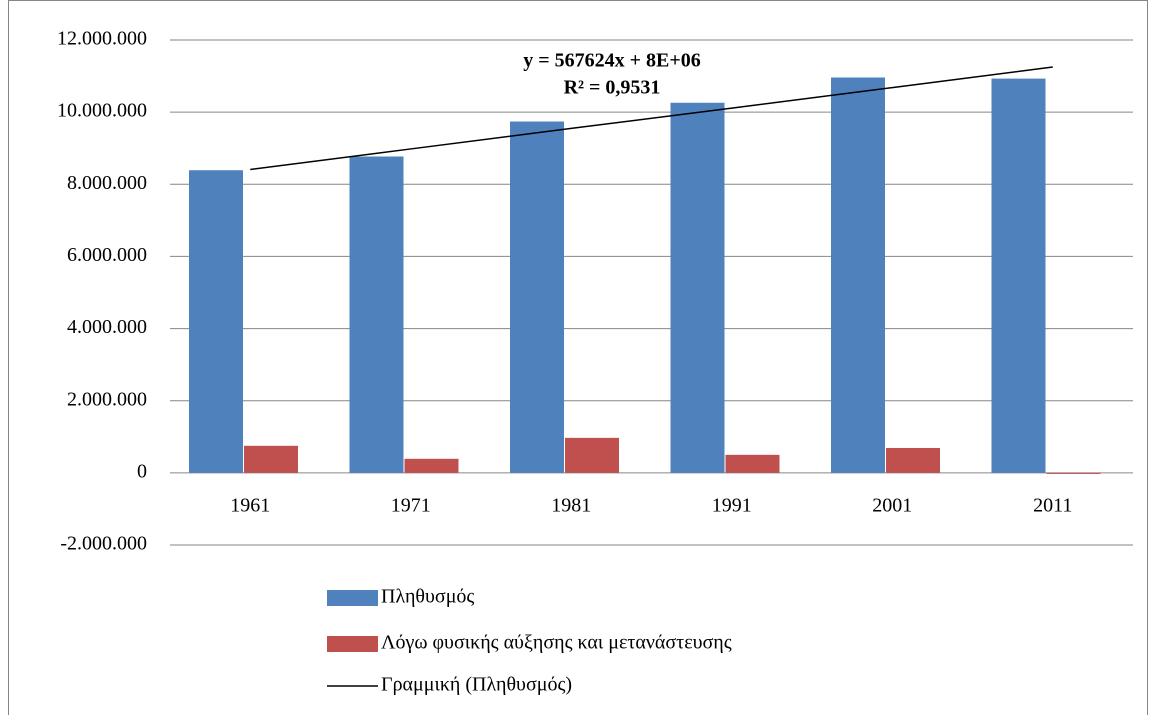 The height and width of the screenshot is (715, 1149). I want to click on y-tick-label: 2.000.000, so click(107, 399).